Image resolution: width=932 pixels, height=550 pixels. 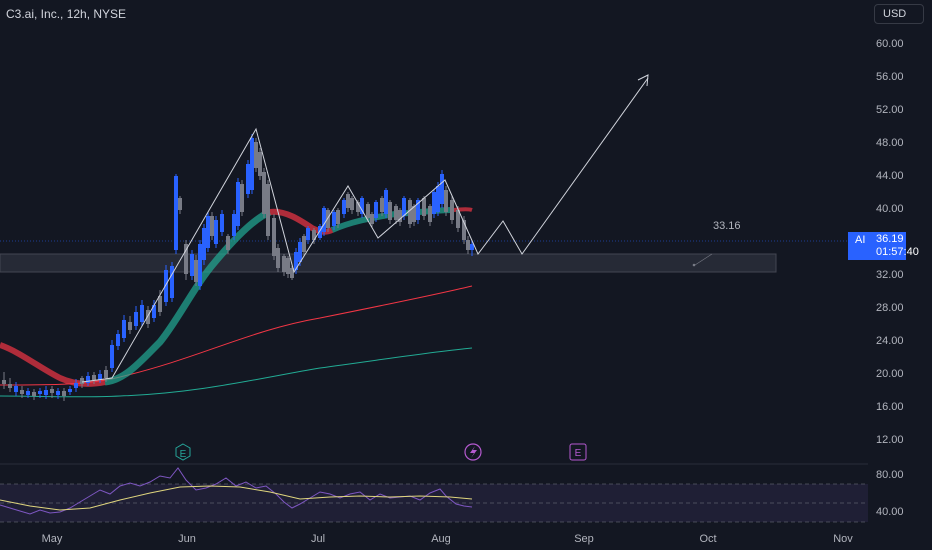 I want to click on time-tick-label: Jul, so click(x=318, y=539).